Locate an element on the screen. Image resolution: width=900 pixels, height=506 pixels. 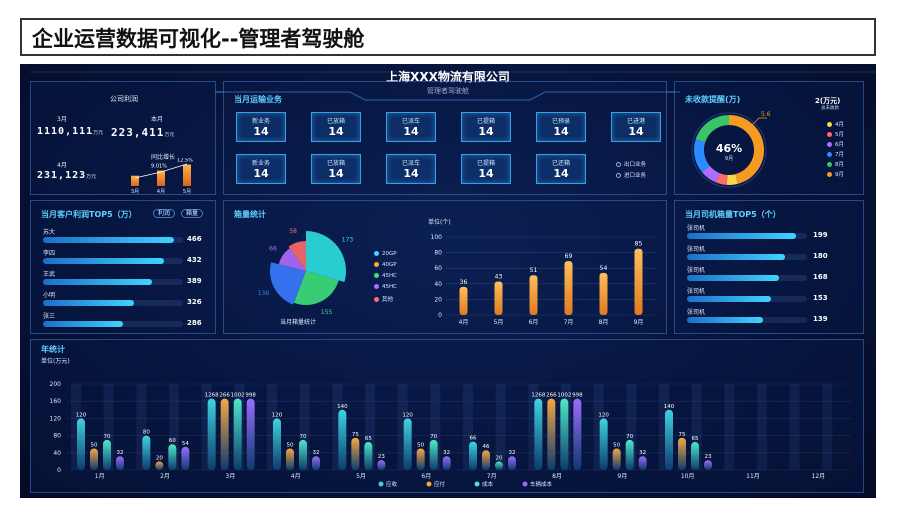
tab-boxes: 箱量 is located at coordinates (192, 213).